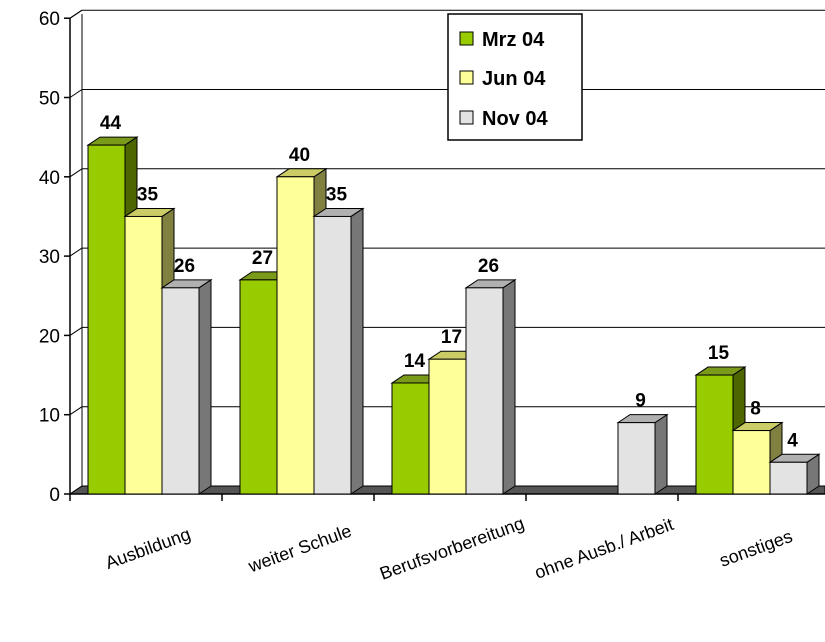 Image resolution: width=825 pixels, height=642 pixels. Describe the element at coordinates (49, 336) in the screenshot. I see `y-tick-label: 20` at that location.